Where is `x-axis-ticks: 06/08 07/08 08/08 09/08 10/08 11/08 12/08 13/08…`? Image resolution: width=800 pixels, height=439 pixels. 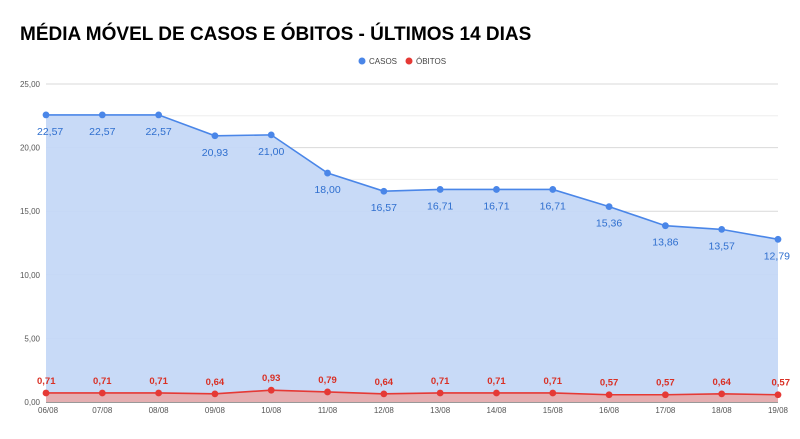
x-axis-ticks: 06/08 07/08 08/08 09/08 10/08 11/08 12/08 13/08… is located at coordinates (413, 410).